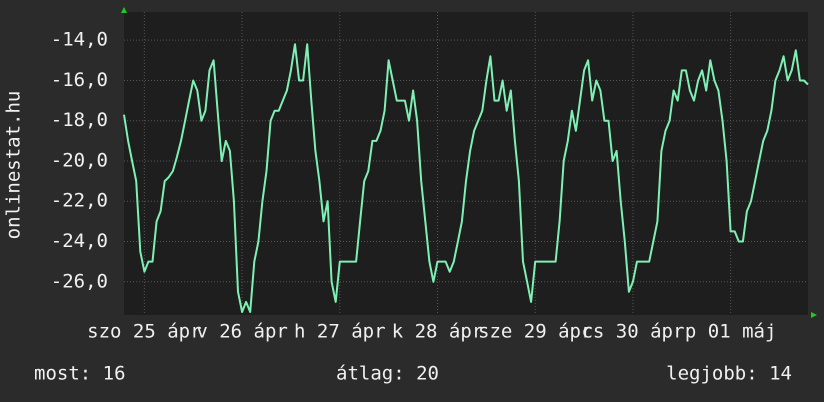 The width and height of the screenshot is (824, 402). I want to click on footer-average: átlag: 20, so click(387, 374).